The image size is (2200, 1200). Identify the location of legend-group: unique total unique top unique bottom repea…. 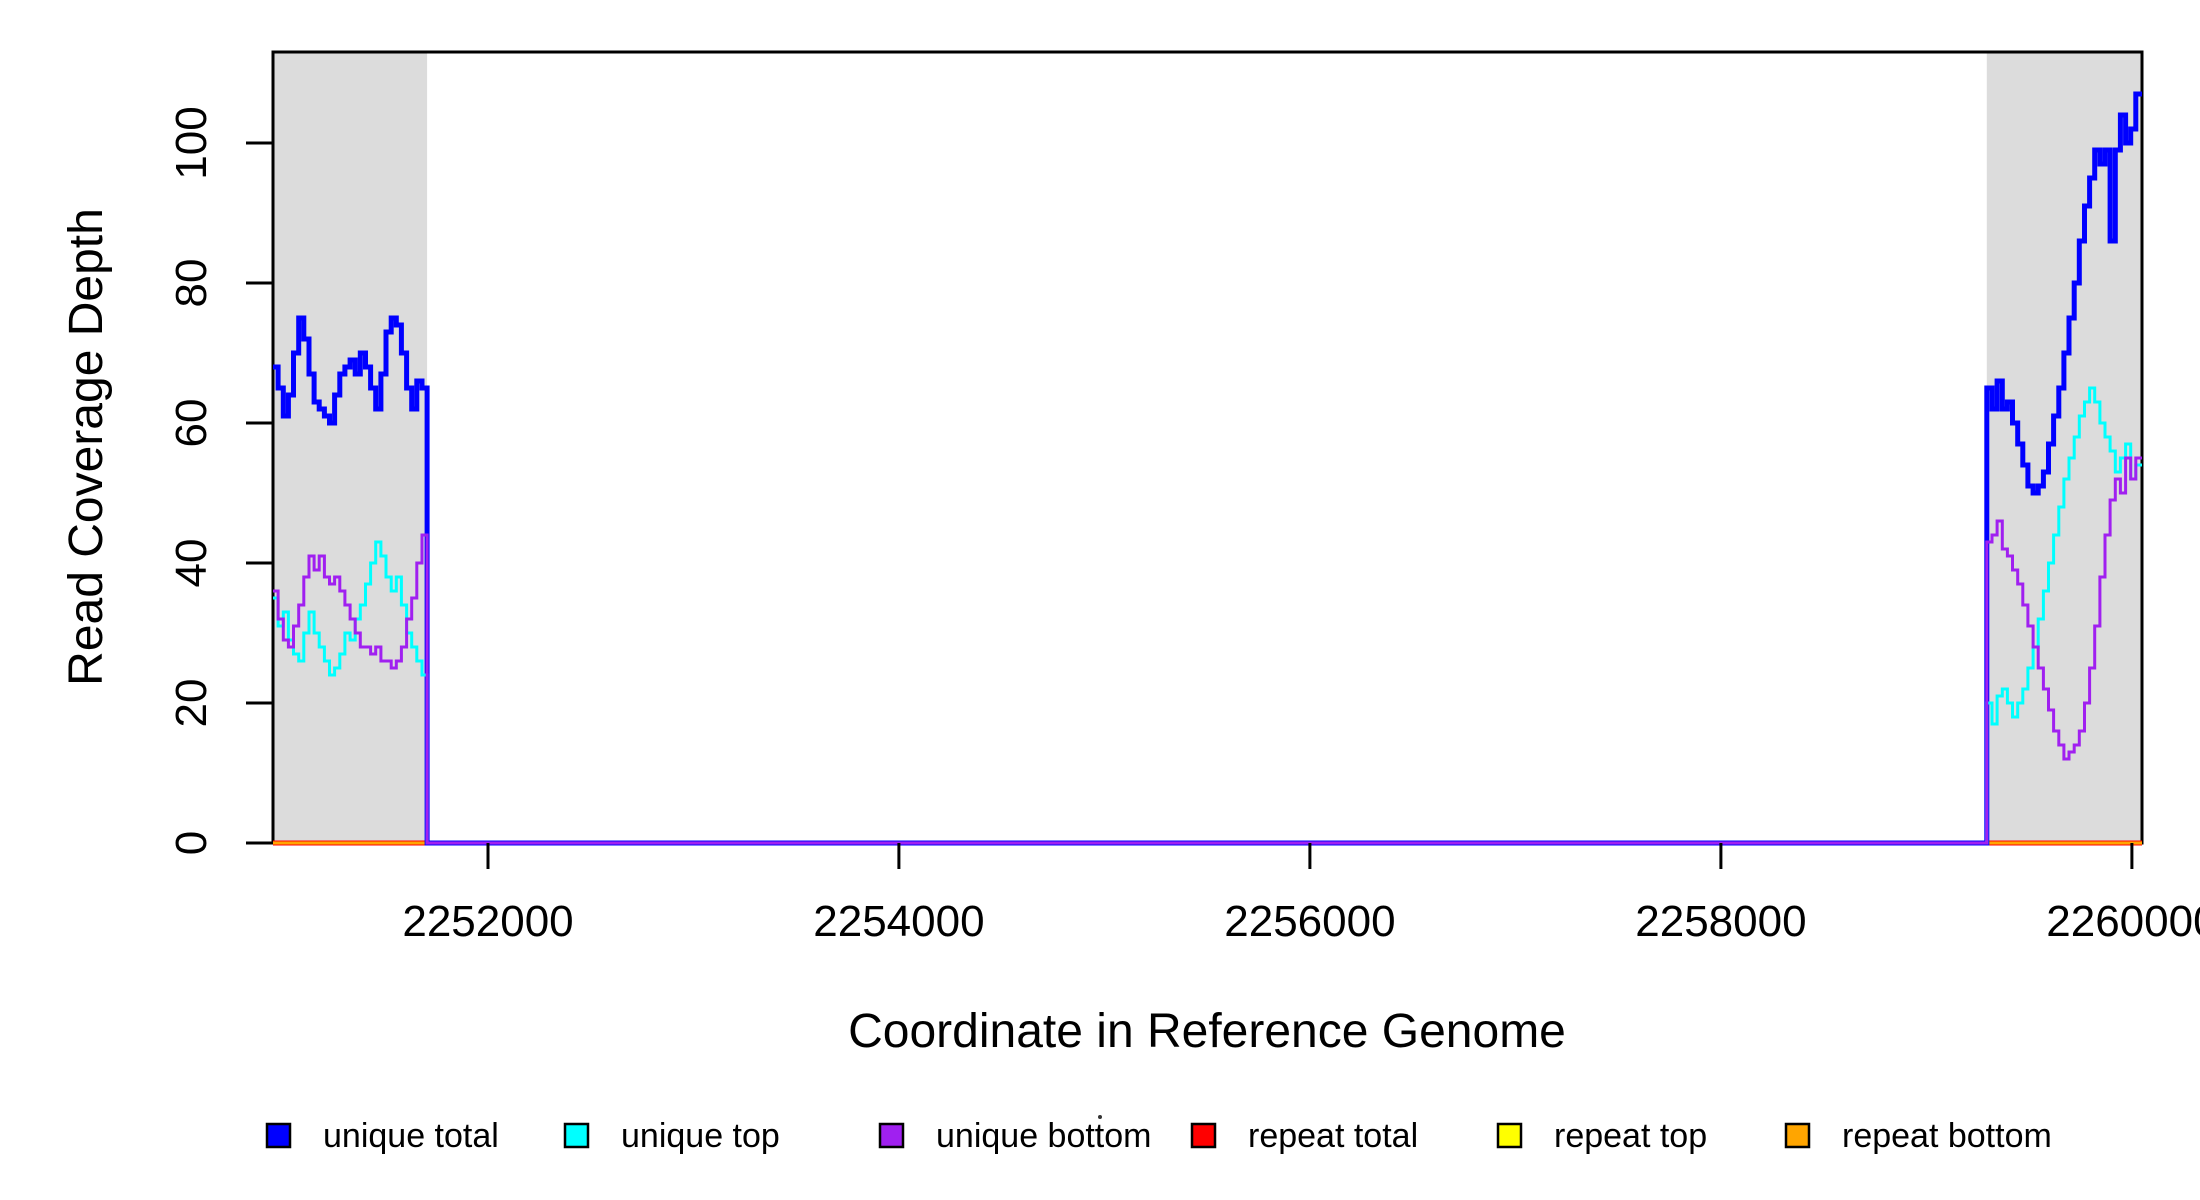
(1158, 1136).